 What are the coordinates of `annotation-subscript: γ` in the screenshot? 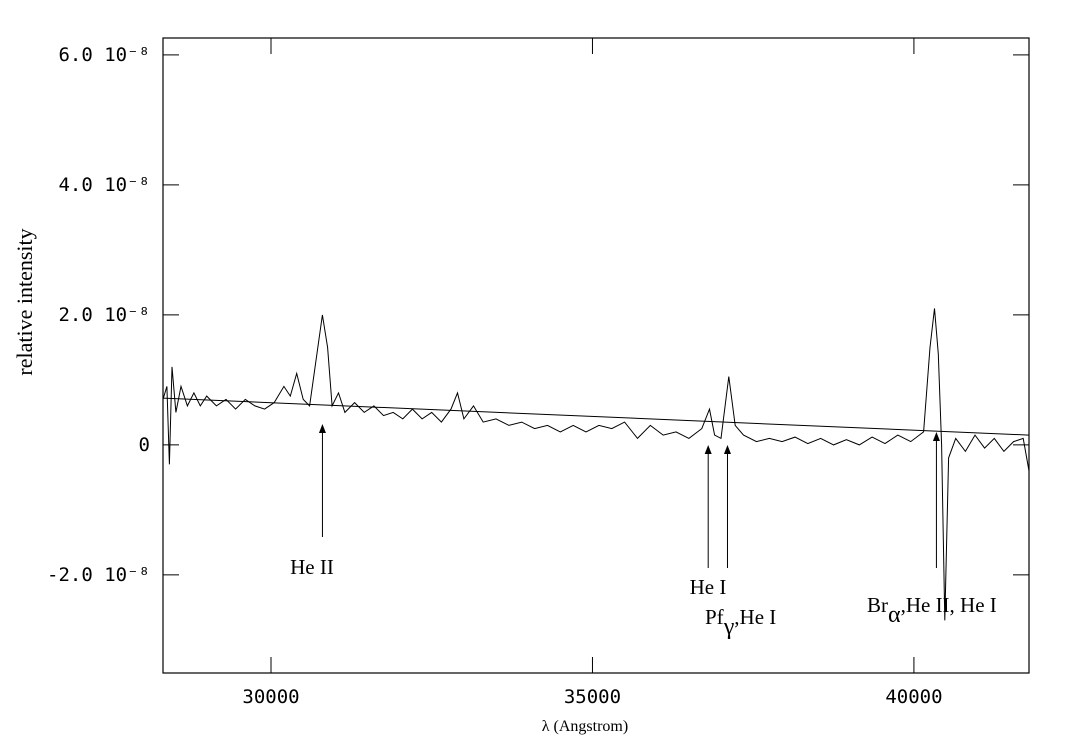 It's located at (729, 627).